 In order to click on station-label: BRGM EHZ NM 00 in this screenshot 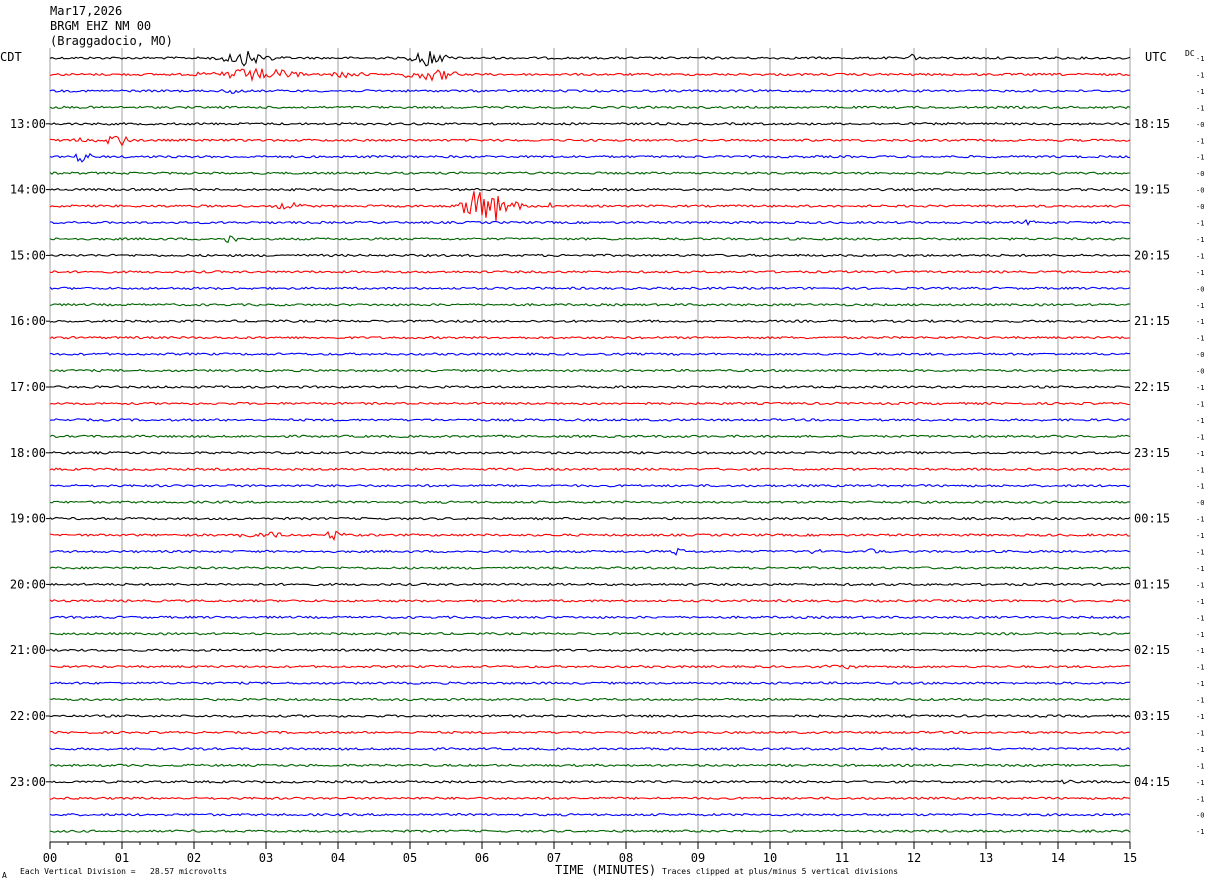, I will do `click(101, 26)`.